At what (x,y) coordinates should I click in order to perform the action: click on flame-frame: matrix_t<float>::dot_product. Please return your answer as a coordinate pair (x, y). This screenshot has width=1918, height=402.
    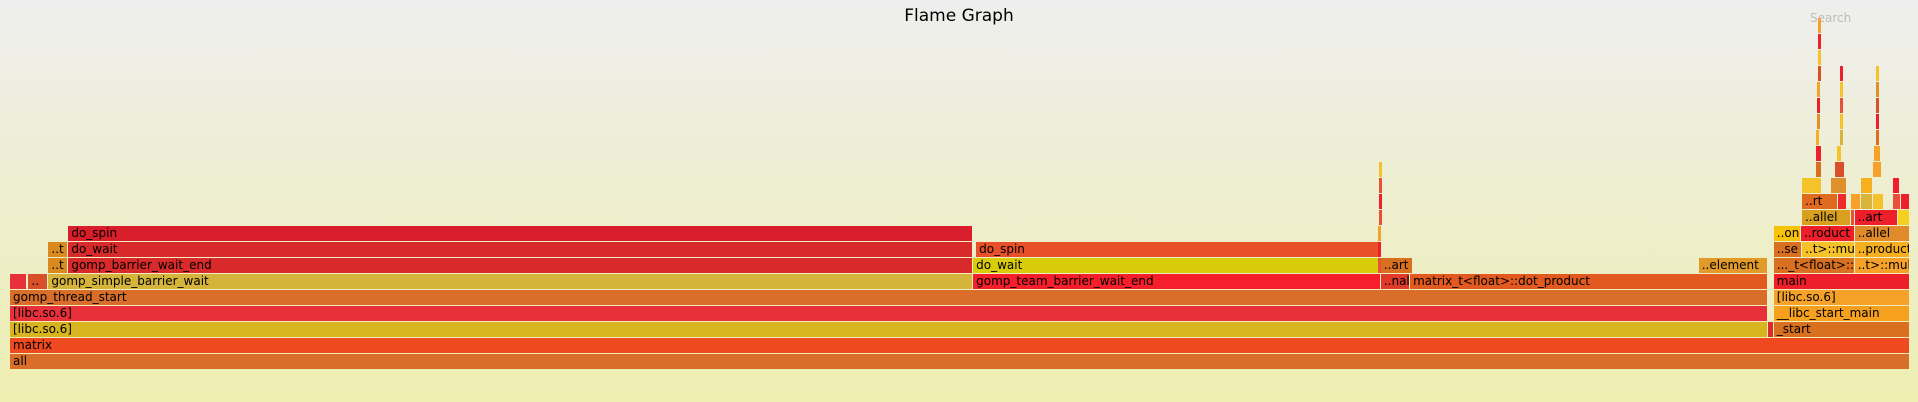
    Looking at the image, I should click on (1589, 281).